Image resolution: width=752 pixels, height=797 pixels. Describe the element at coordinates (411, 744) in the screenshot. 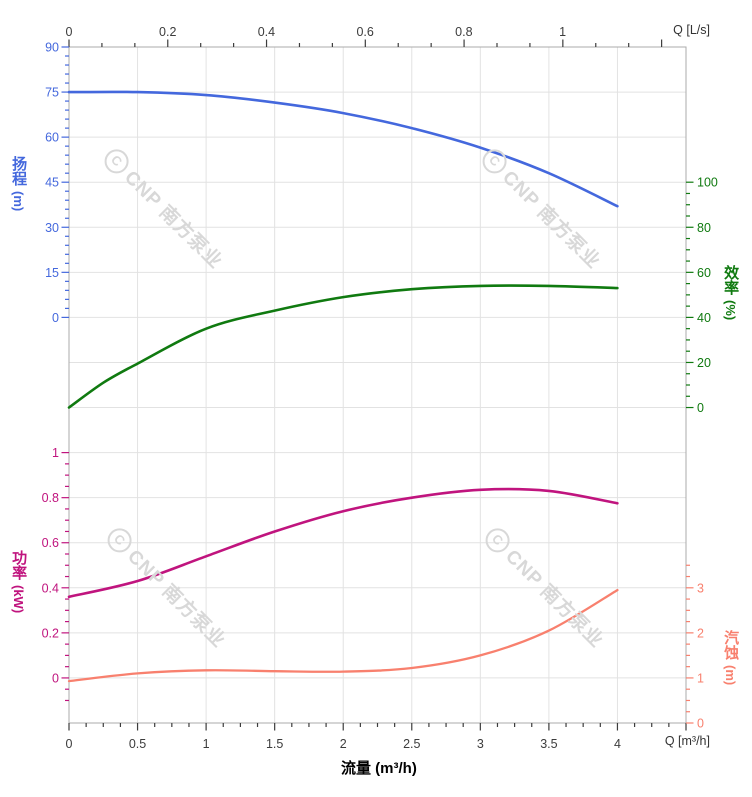

I see `svg-text: 2.5` at that location.